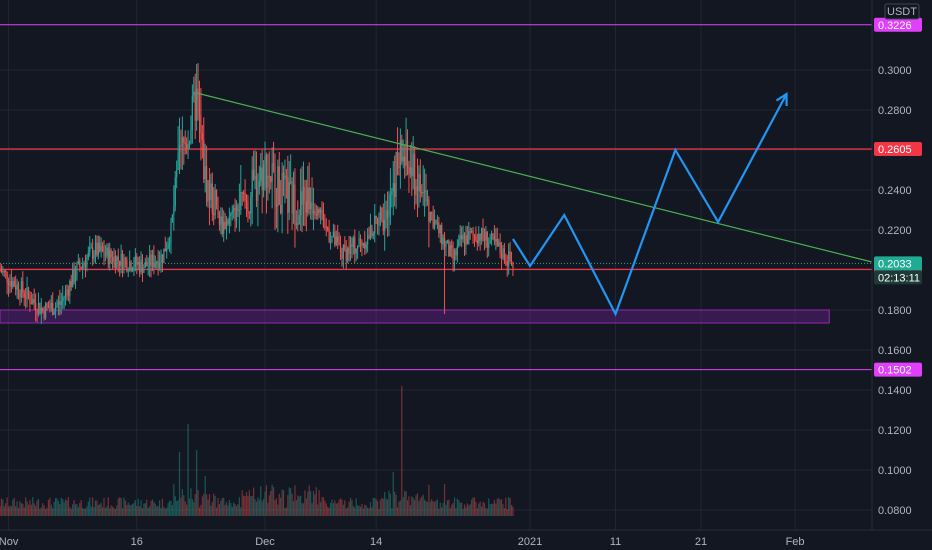 The image size is (932, 550). What do you see at coordinates (898, 277) in the screenshot?
I see `countdown-tag-bg` at bounding box center [898, 277].